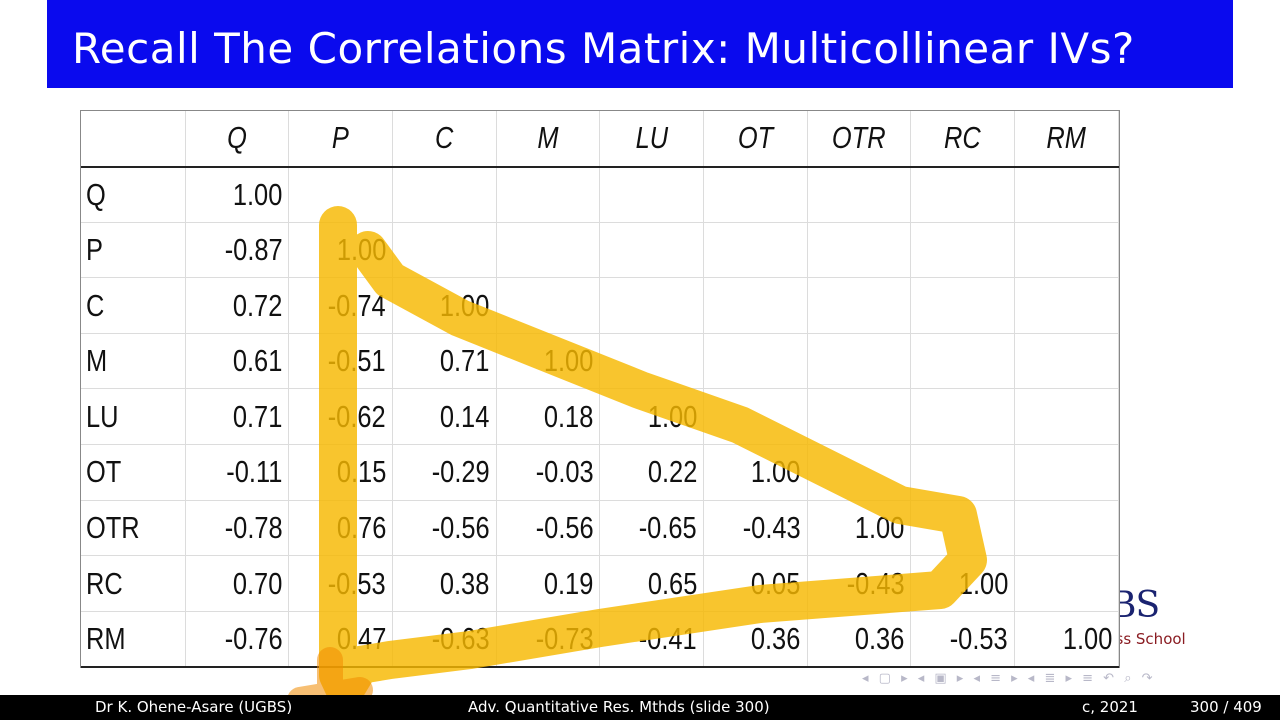 The height and width of the screenshot is (720, 1280). Describe the element at coordinates (237, 139) in the screenshot. I see `column-header: Q` at that location.